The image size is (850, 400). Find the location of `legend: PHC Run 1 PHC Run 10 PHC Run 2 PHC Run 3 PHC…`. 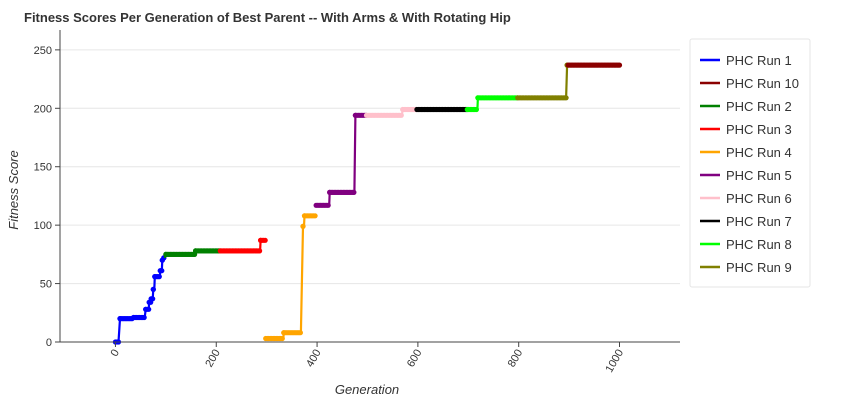

legend: PHC Run 1 PHC Run 10 PHC Run 2 PHC Run 3 PHC… is located at coordinates (750, 163).